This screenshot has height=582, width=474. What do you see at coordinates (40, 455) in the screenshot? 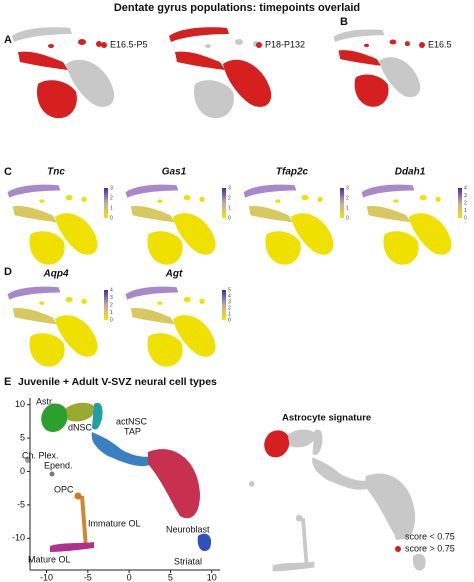
I see `cluster-label: Ch. Plex.` at bounding box center [40, 455].